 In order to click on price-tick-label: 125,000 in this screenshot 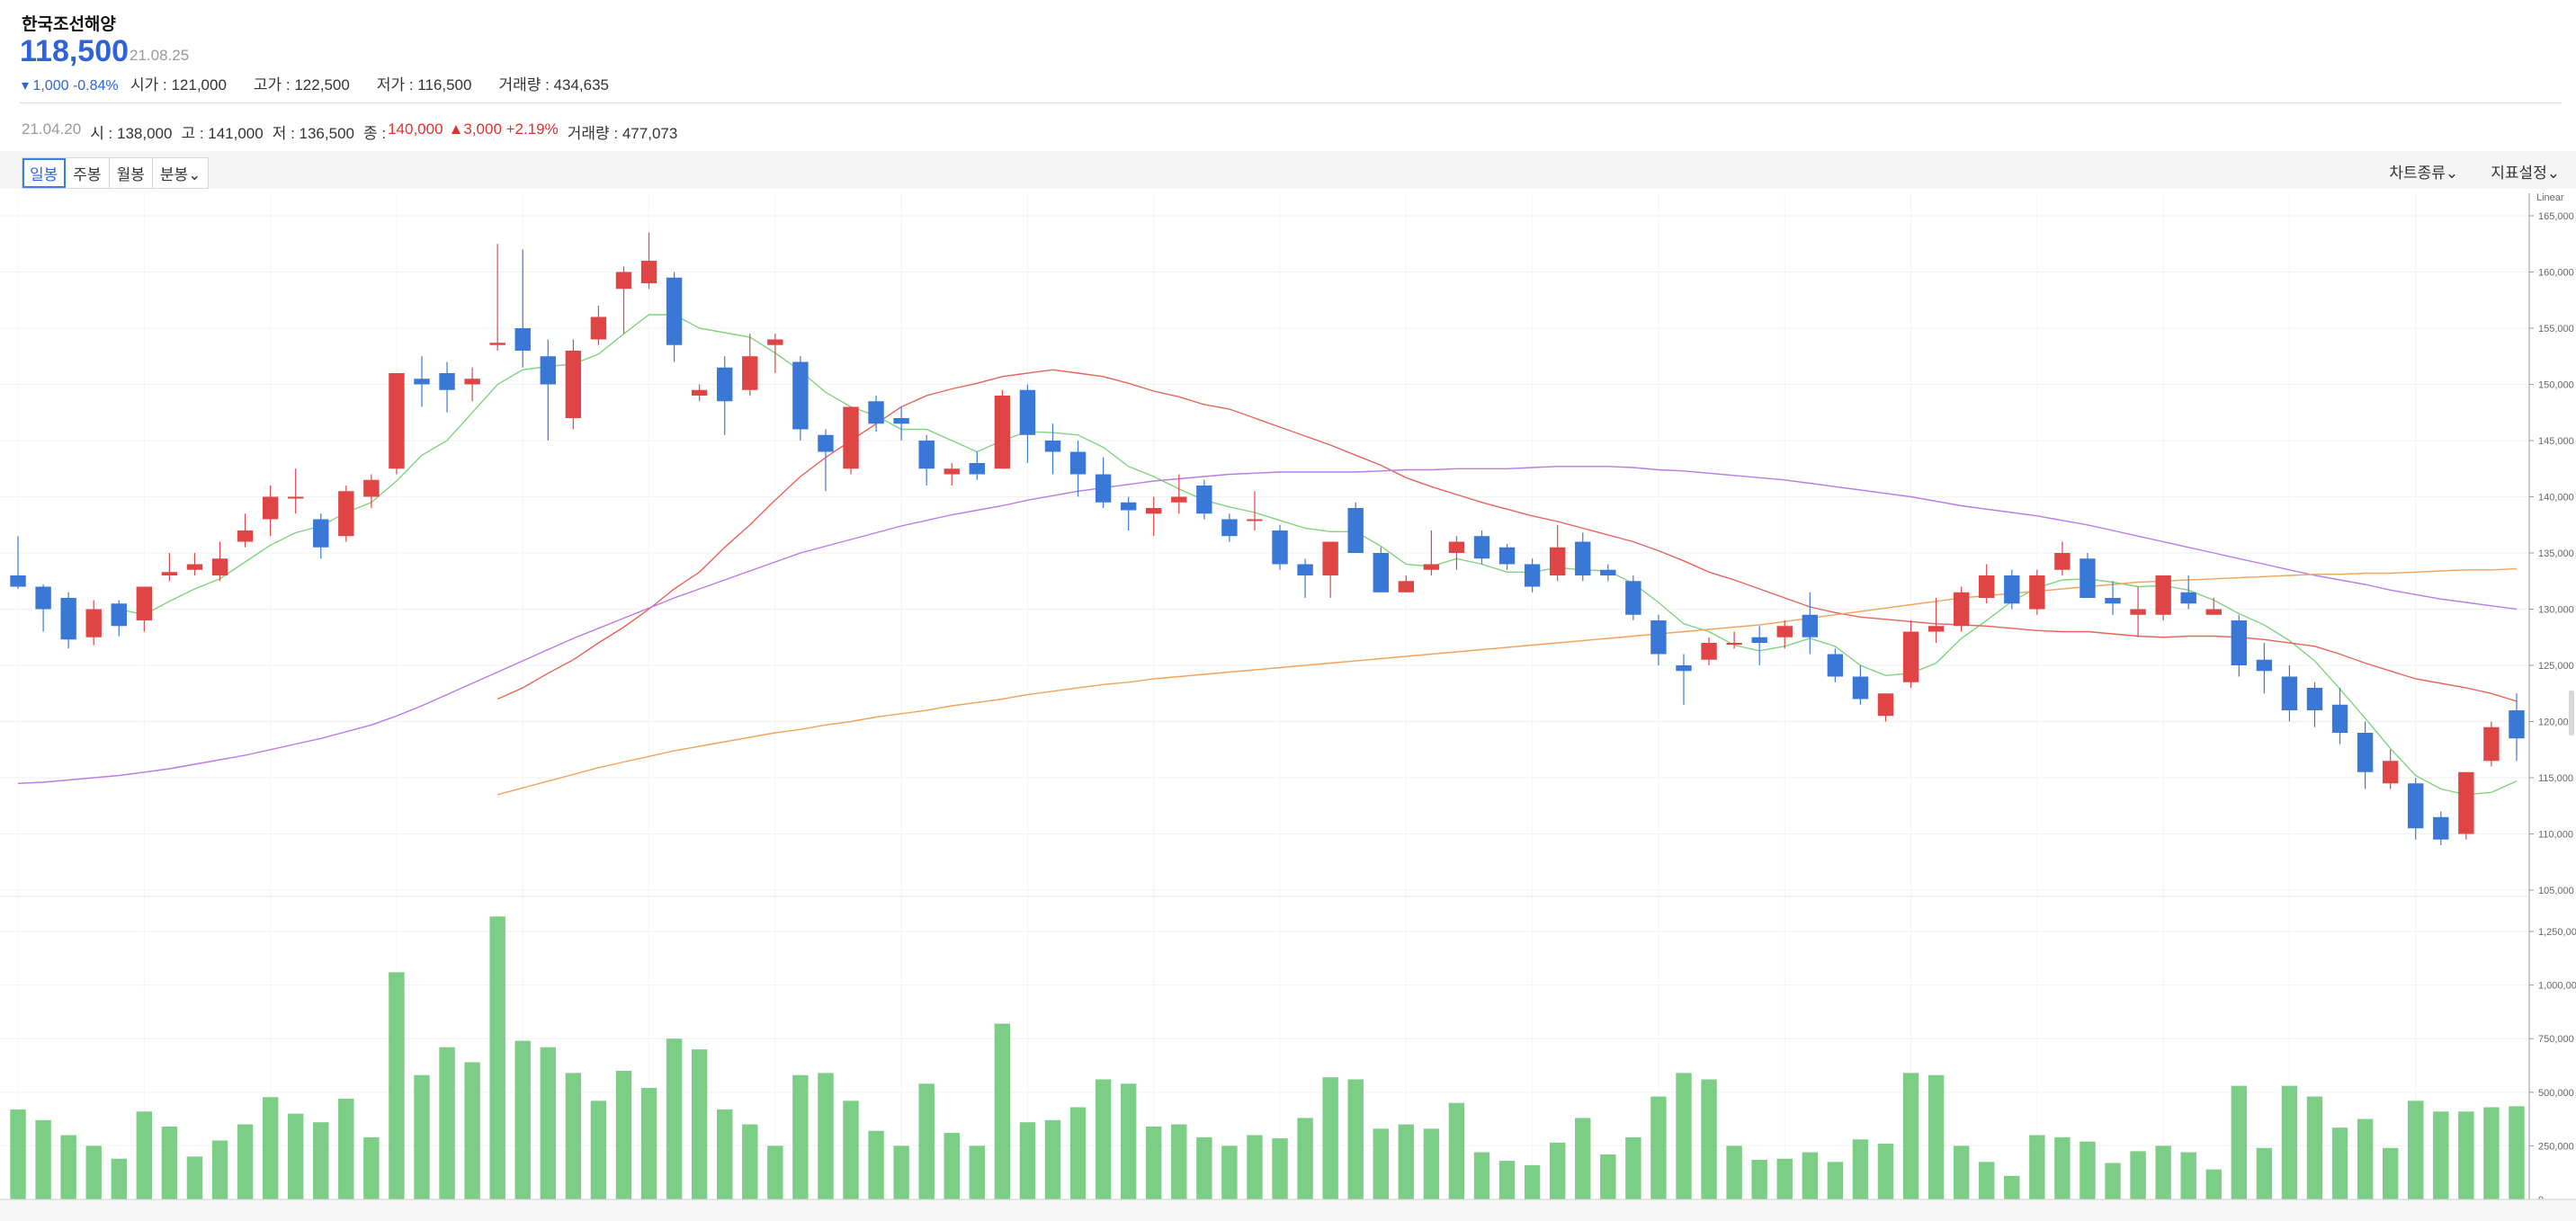, I will do `click(2556, 666)`.